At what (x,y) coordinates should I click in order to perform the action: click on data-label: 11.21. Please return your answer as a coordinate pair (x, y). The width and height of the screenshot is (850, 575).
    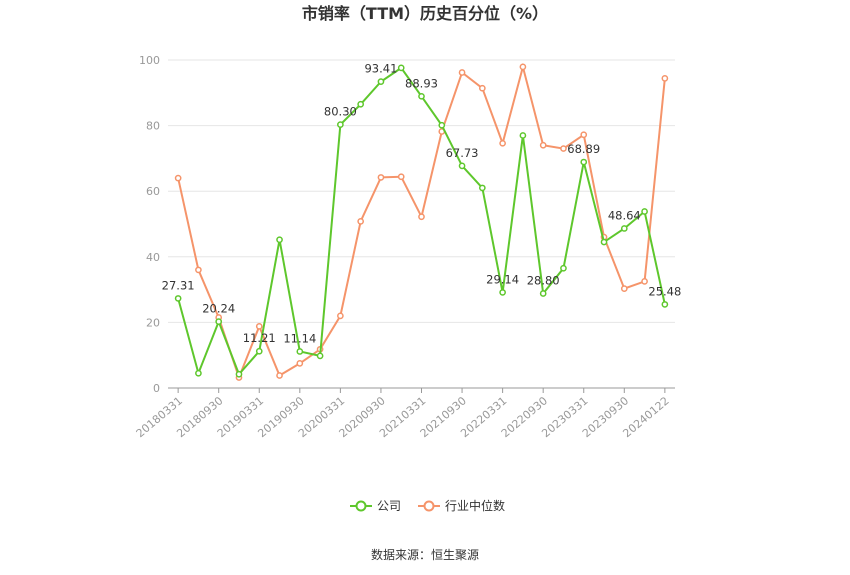
    Looking at the image, I should click on (259, 338).